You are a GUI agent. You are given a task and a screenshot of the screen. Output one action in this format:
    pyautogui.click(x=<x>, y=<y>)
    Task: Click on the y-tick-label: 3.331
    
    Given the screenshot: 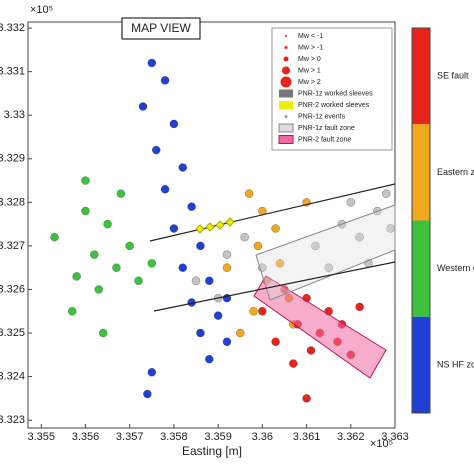 What is the action you would take?
    pyautogui.click(x=12, y=72)
    